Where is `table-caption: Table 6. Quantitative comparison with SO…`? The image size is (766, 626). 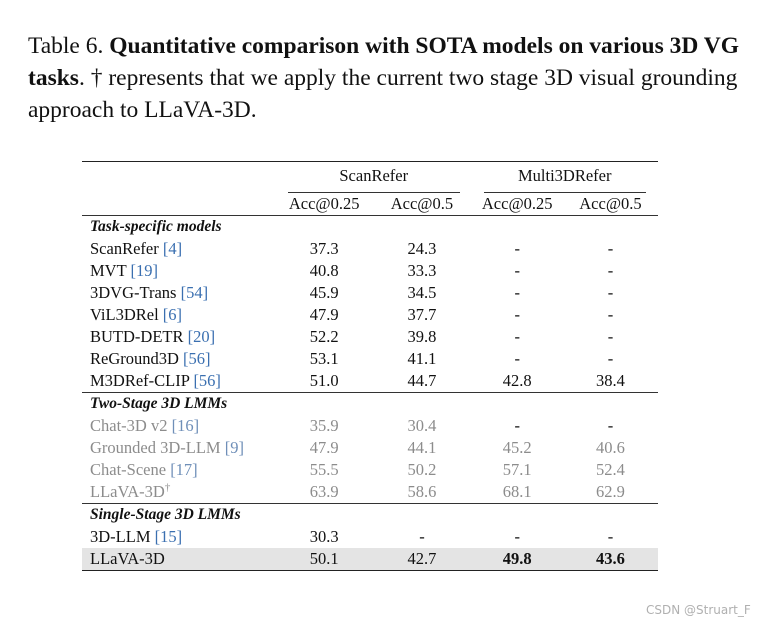
table-caption: Table 6. Quantitative comparison with SO… is located at coordinates (385, 78).